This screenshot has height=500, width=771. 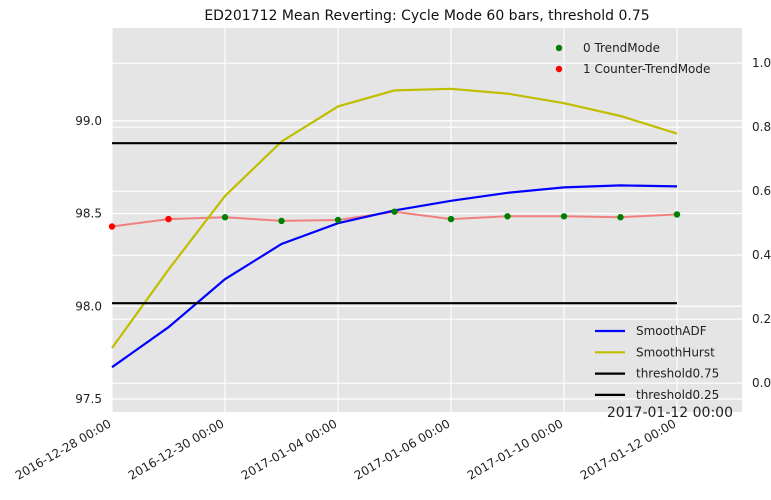 I want to click on y-right-tick-label: 0.0, so click(x=761, y=383).